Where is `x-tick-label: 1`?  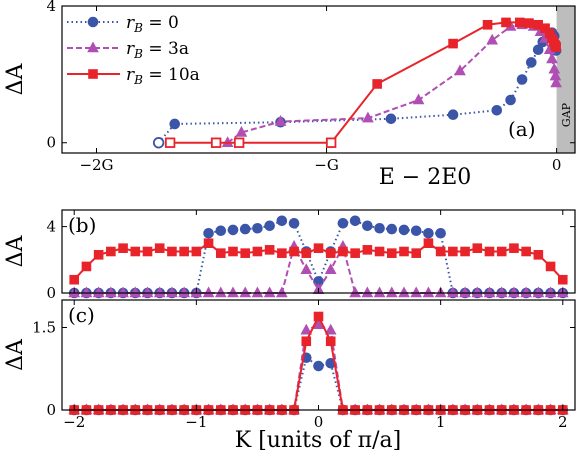
x-tick-label: 1 is located at coordinates (441, 422).